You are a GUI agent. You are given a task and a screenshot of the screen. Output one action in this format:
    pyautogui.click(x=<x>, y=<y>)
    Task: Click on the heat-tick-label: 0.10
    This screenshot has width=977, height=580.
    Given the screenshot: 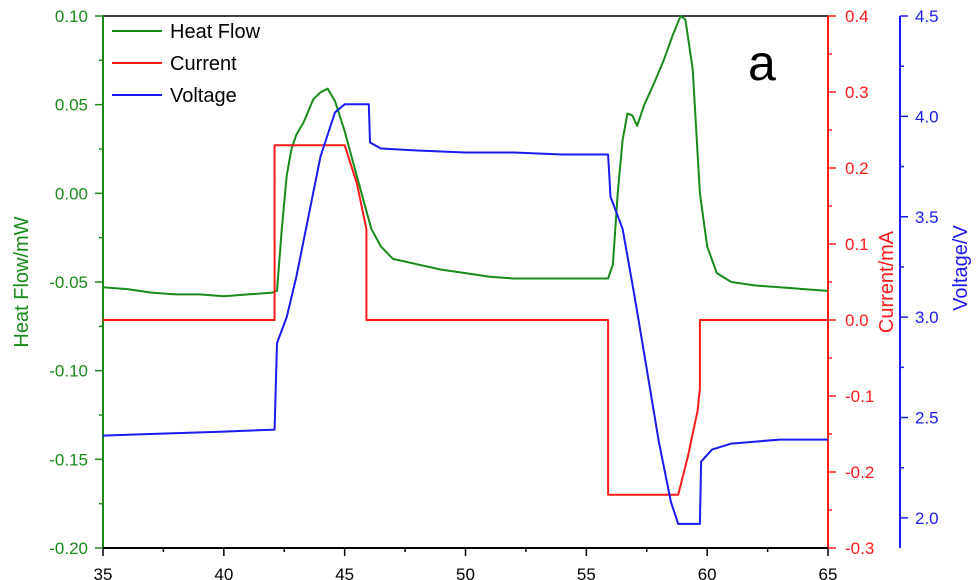 What is the action you would take?
    pyautogui.click(x=71, y=16)
    